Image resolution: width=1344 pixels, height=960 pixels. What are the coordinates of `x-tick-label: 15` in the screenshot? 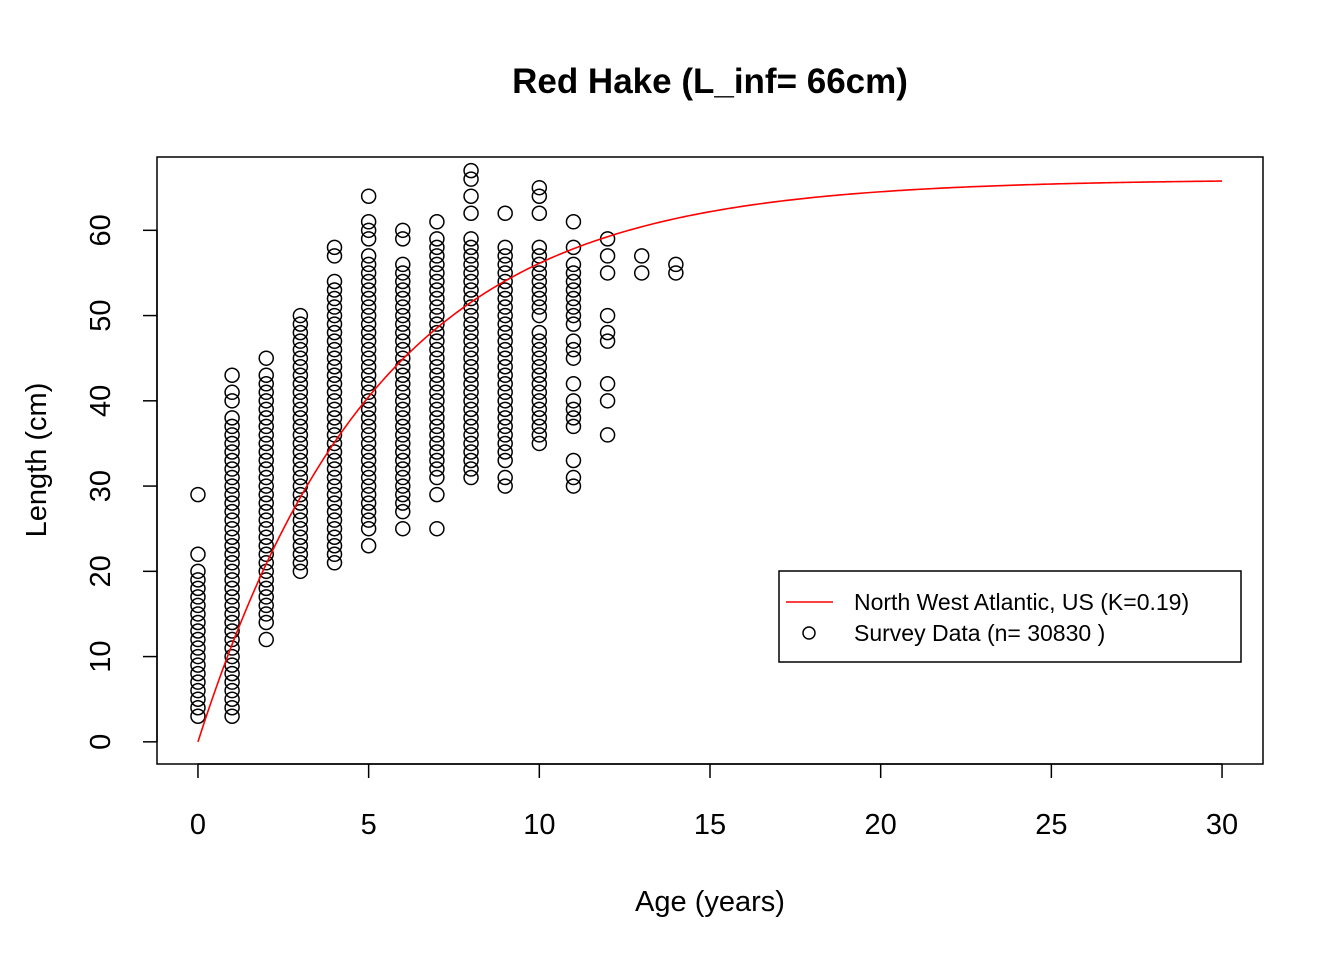 It's located at (710, 825).